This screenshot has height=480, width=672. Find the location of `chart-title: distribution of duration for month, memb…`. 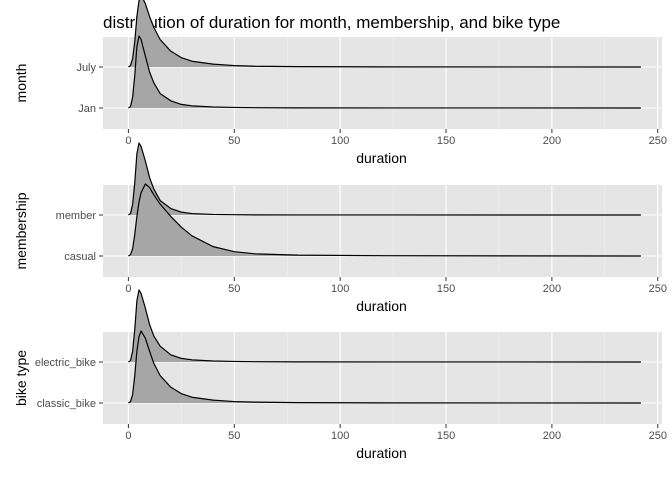

chart-title: distribution of duration for month, memb… is located at coordinates (331, 22).